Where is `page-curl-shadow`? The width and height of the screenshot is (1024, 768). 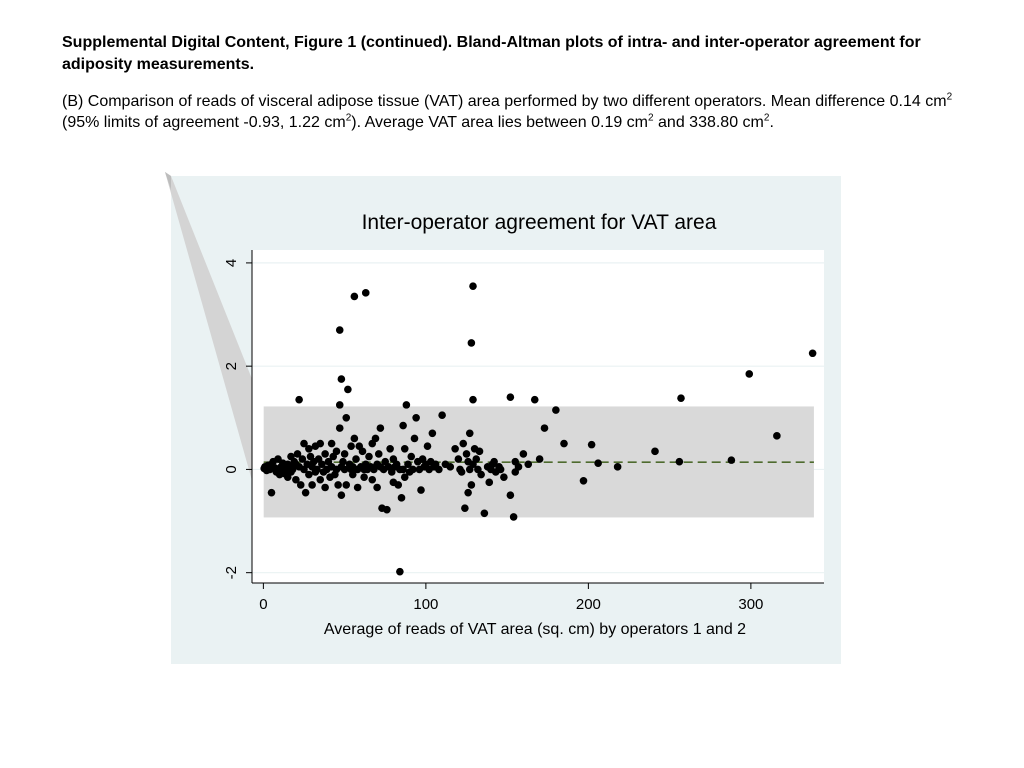 page-curl-shadow is located at coordinates (168, 181).